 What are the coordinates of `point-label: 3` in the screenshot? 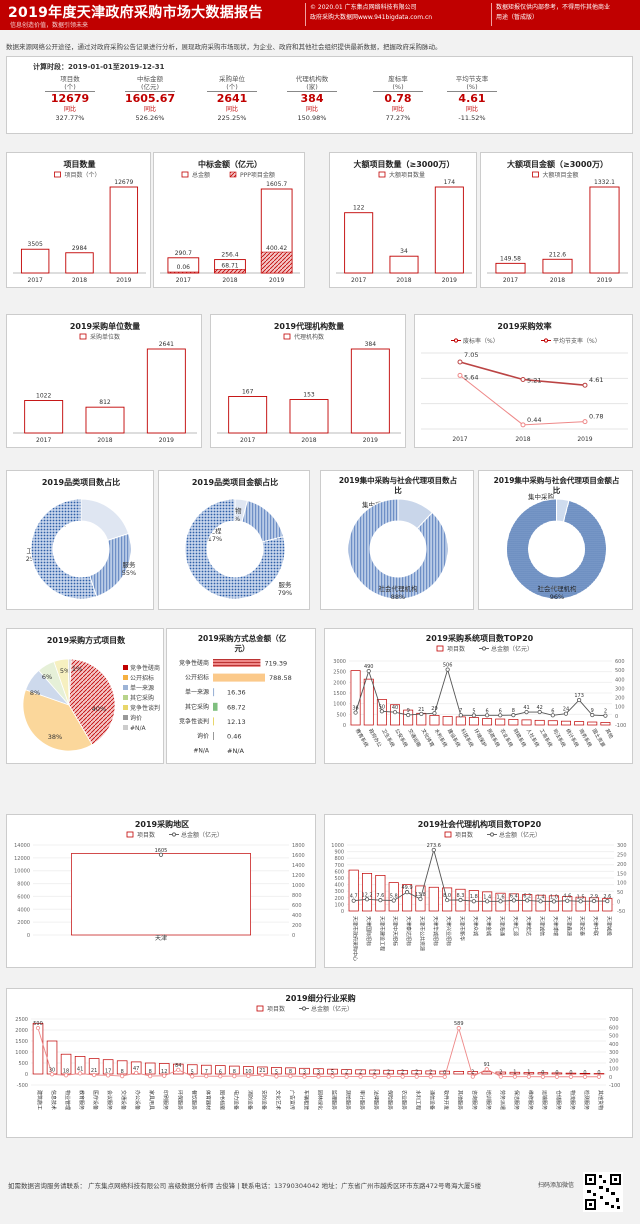 It's located at (318, 1073).